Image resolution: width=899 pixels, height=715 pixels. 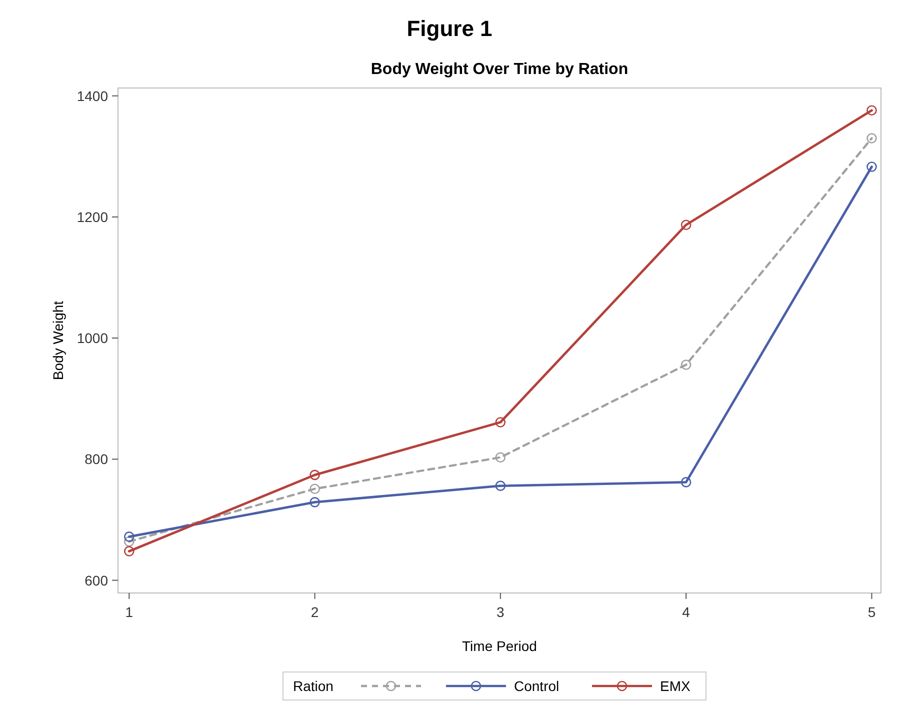 I want to click on chart-title: Figure 1, so click(x=449, y=28).